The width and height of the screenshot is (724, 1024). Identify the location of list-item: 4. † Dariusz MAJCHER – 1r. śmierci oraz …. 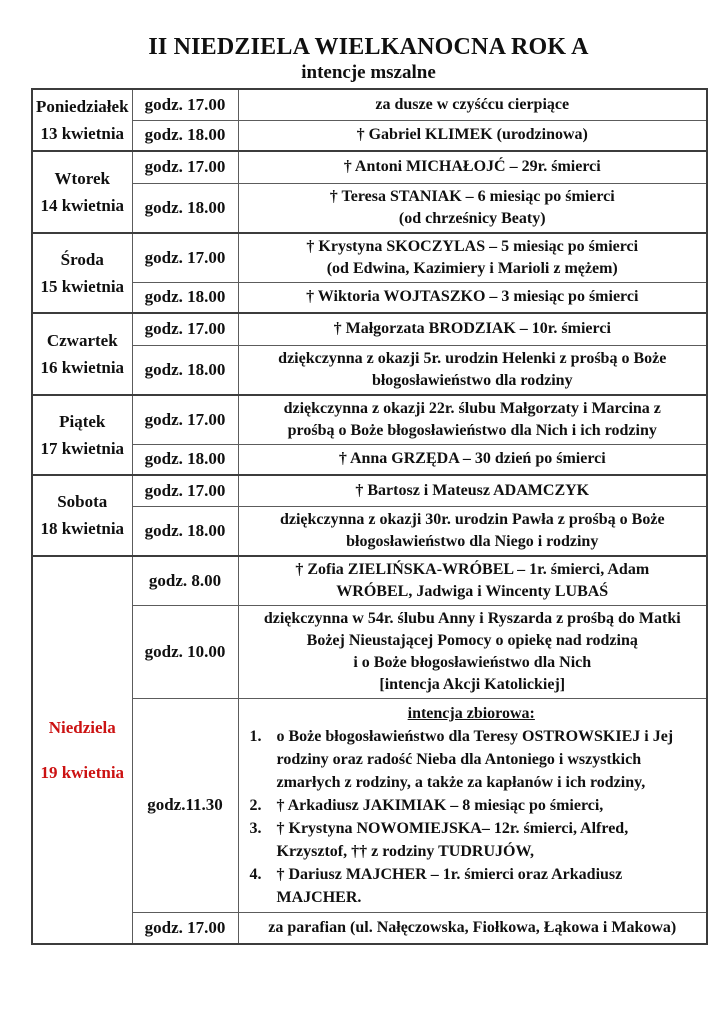
(472, 886).